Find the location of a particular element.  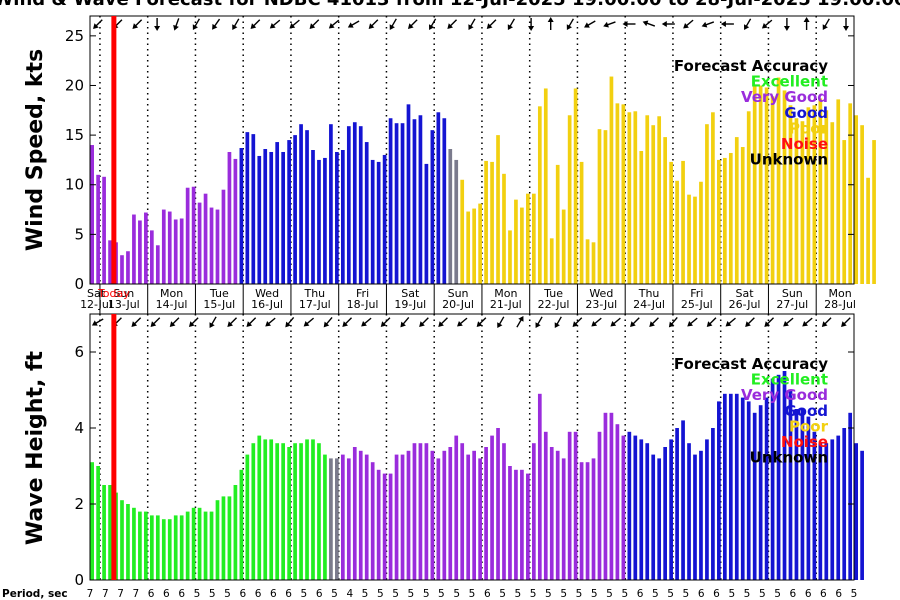

wind-direction-arrows is located at coordinates (471, 24).